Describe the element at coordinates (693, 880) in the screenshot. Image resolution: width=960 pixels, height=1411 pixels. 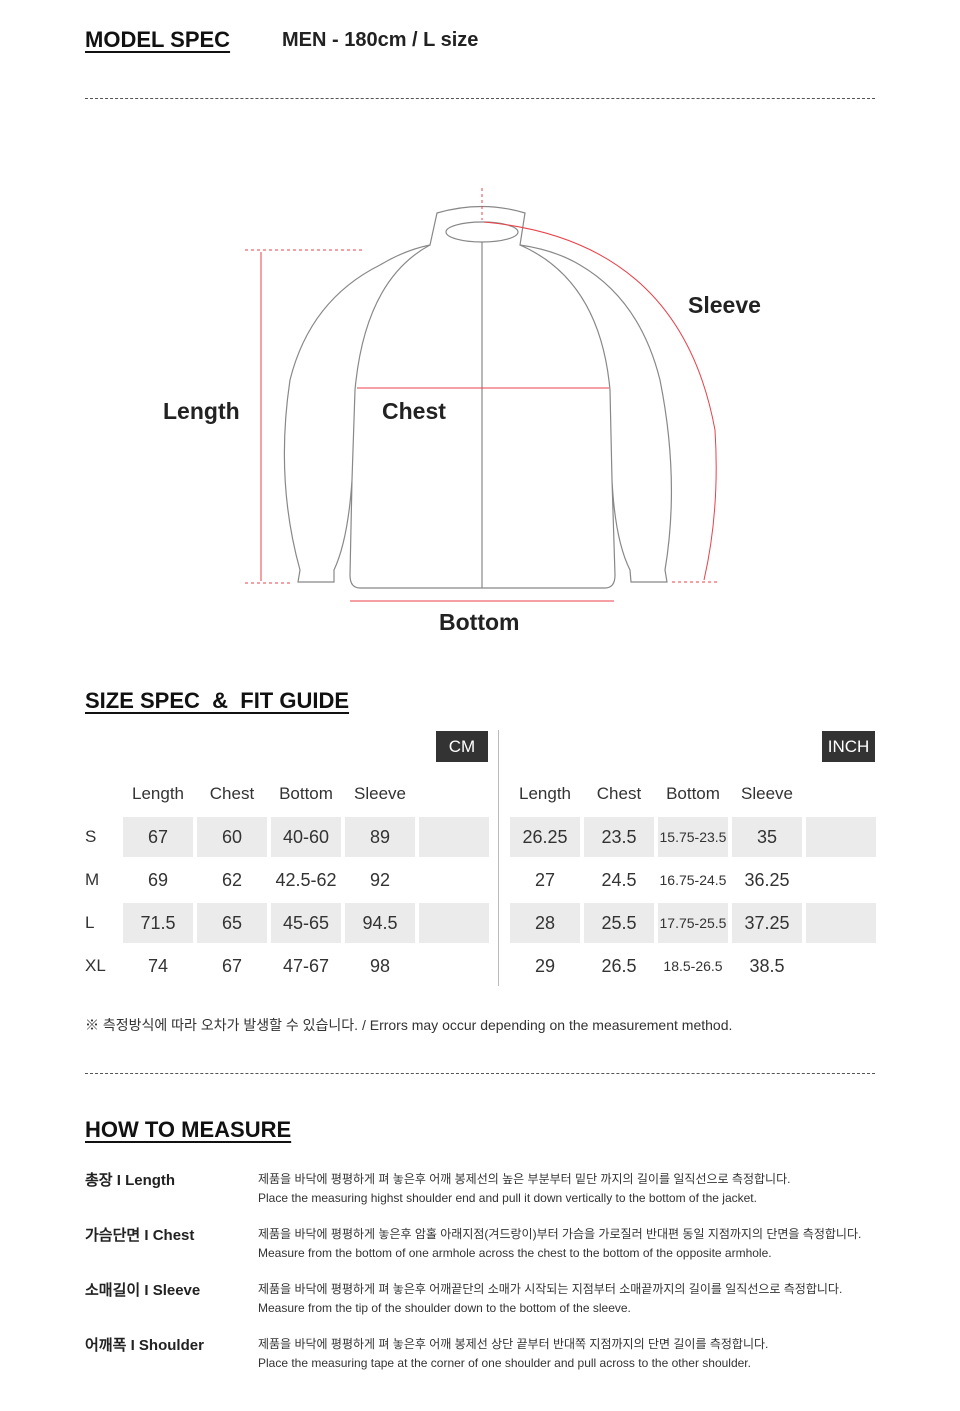
I see `table-cell: 16.75-24.5` at that location.